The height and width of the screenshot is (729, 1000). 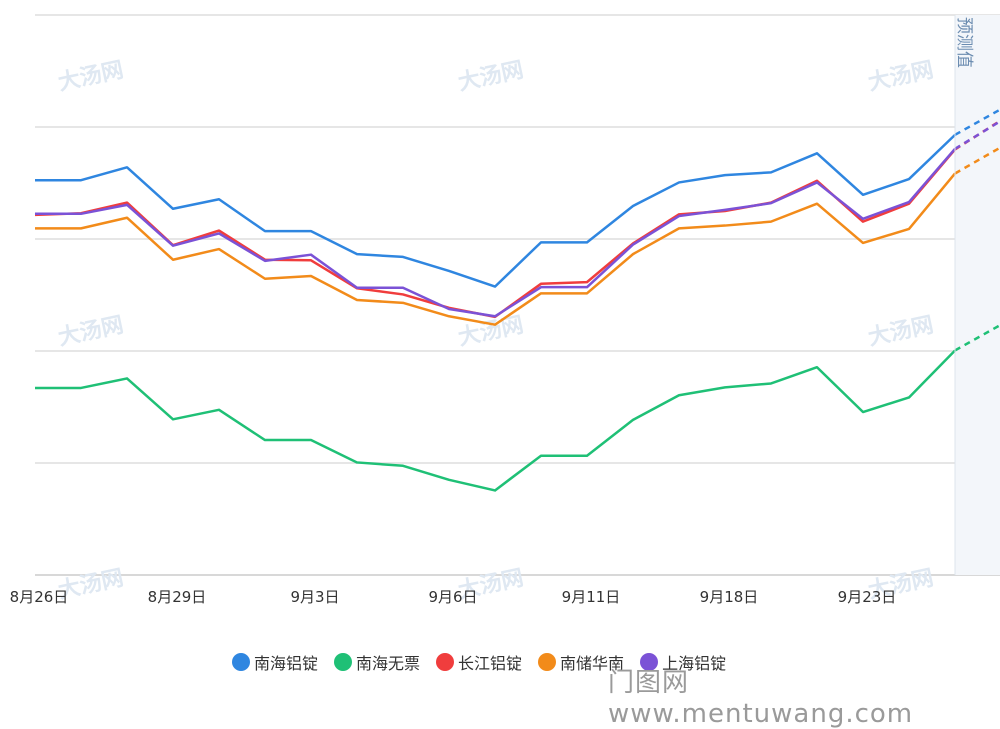 I want to click on legend-item: 南储华南, so click(x=581, y=662).